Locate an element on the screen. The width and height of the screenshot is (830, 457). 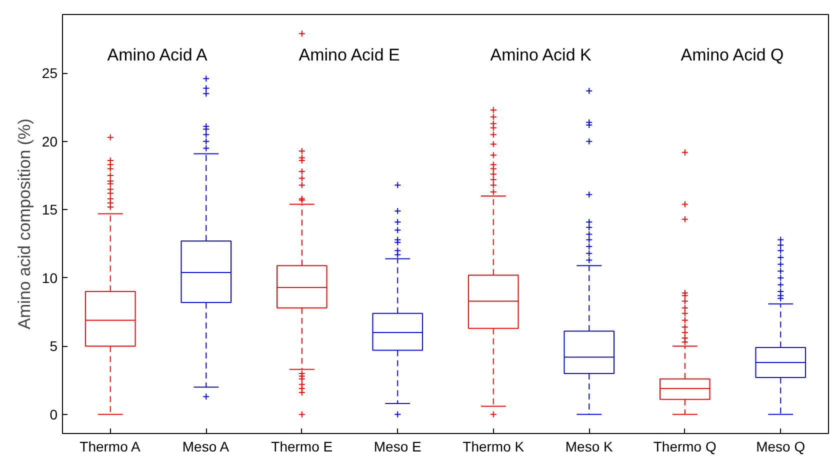
annotation: Amino Acid A is located at coordinates (157, 55).